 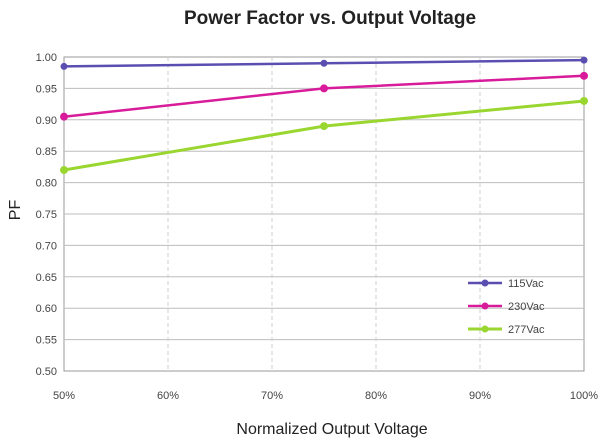 What do you see at coordinates (331, 429) in the screenshot?
I see `x-axis-title: Normalized Output Voltage` at bounding box center [331, 429].